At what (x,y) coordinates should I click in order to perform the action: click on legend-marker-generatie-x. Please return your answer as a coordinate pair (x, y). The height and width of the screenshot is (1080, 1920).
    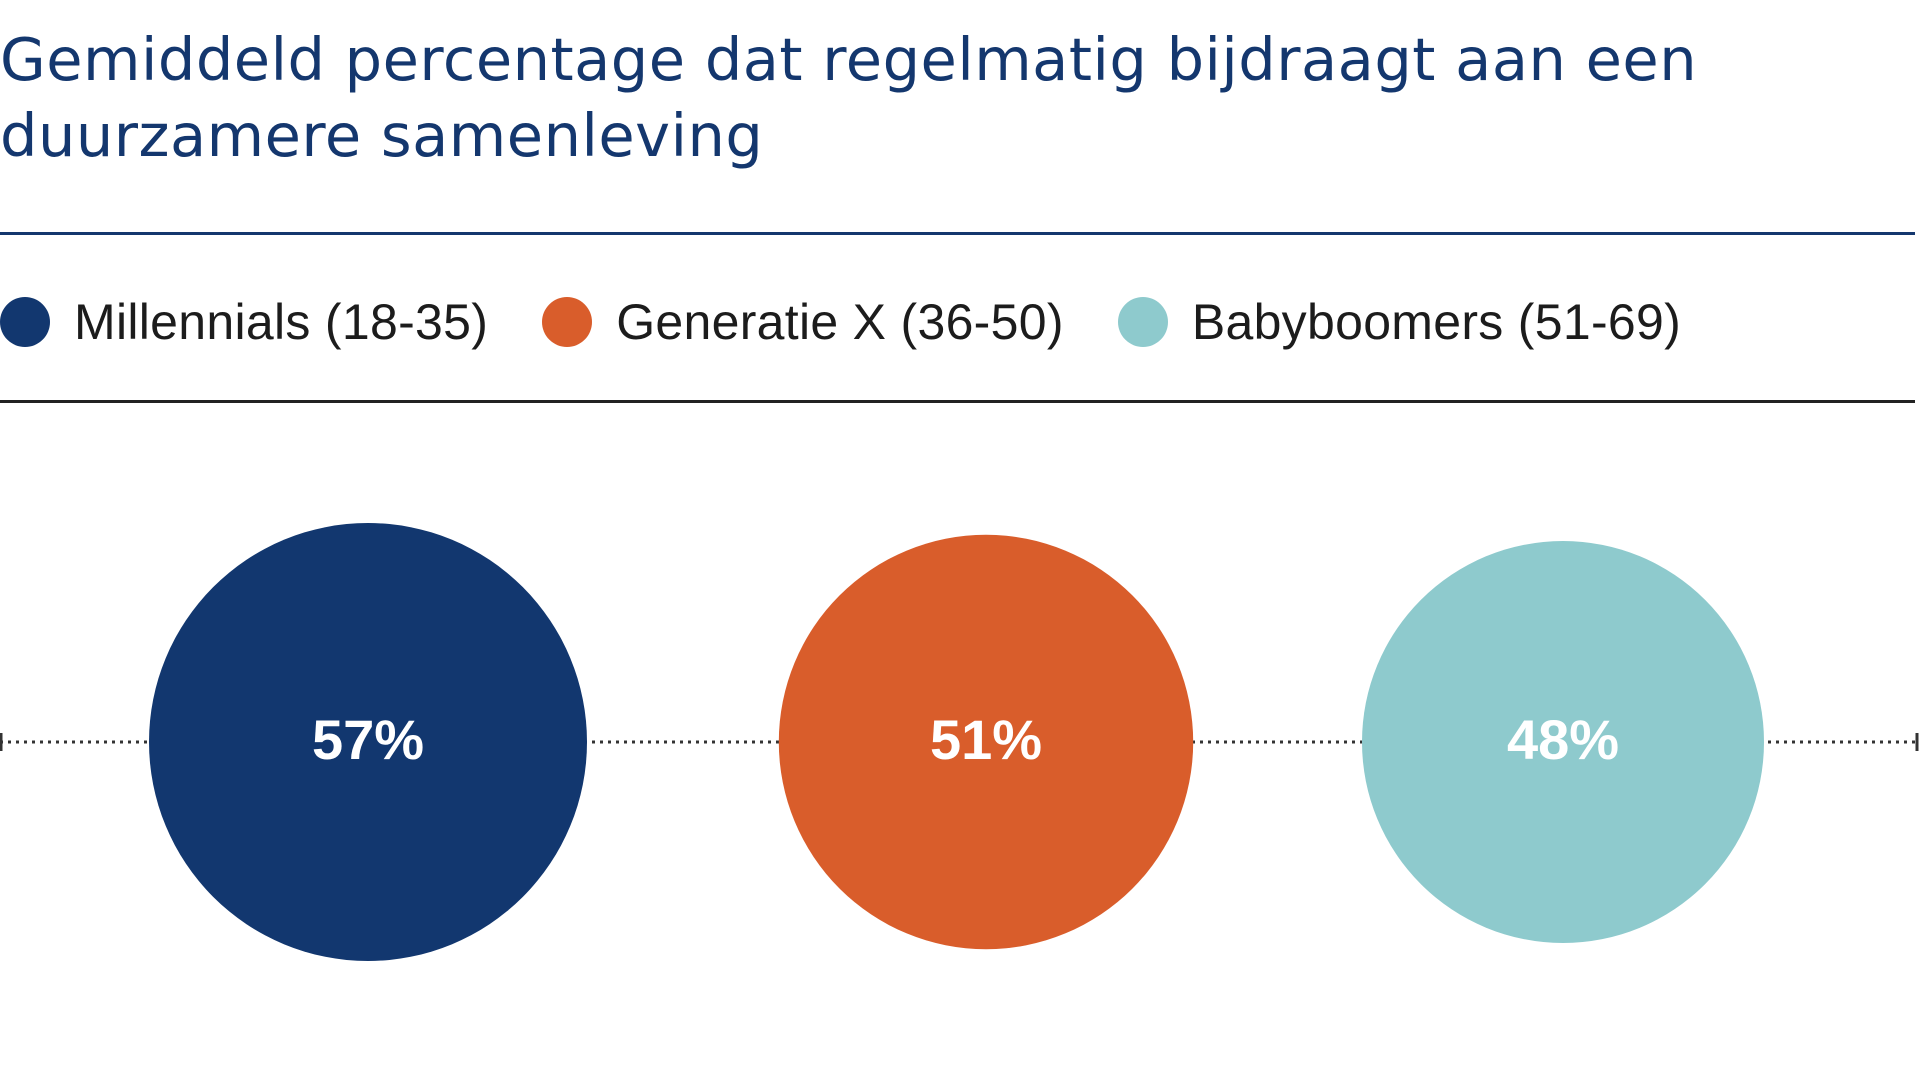
    Looking at the image, I should click on (567, 322).